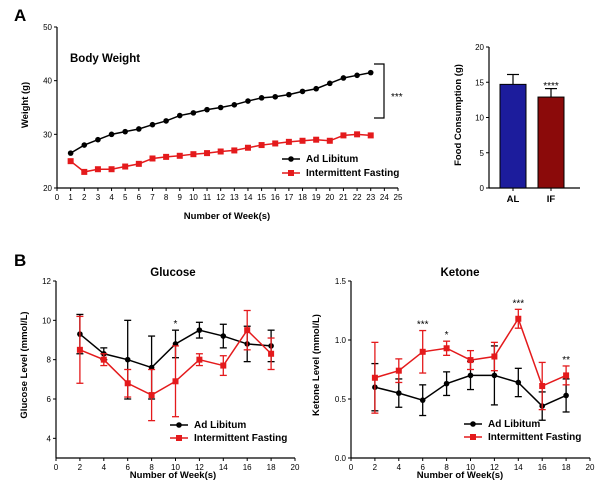 Image resolution: width=605 pixels, height=487 pixels. I want to click on y-tick-label: 1.0, so click(341, 340).